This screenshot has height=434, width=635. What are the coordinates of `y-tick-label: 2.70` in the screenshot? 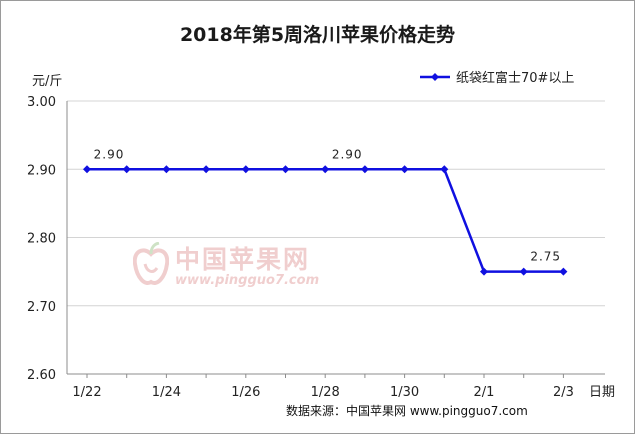 It's located at (41, 307).